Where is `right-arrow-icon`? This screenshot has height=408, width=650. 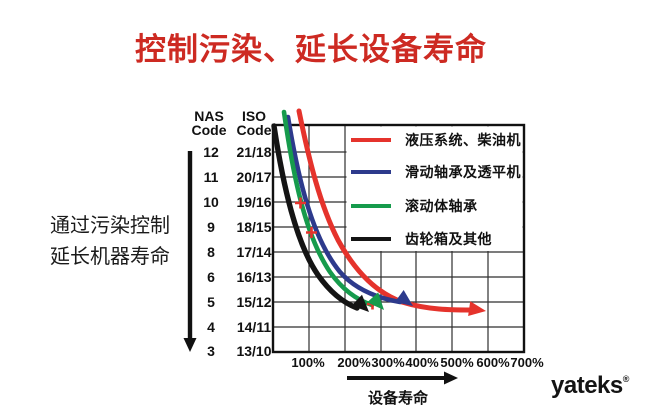
right-arrow-icon is located at coordinates (402, 378).